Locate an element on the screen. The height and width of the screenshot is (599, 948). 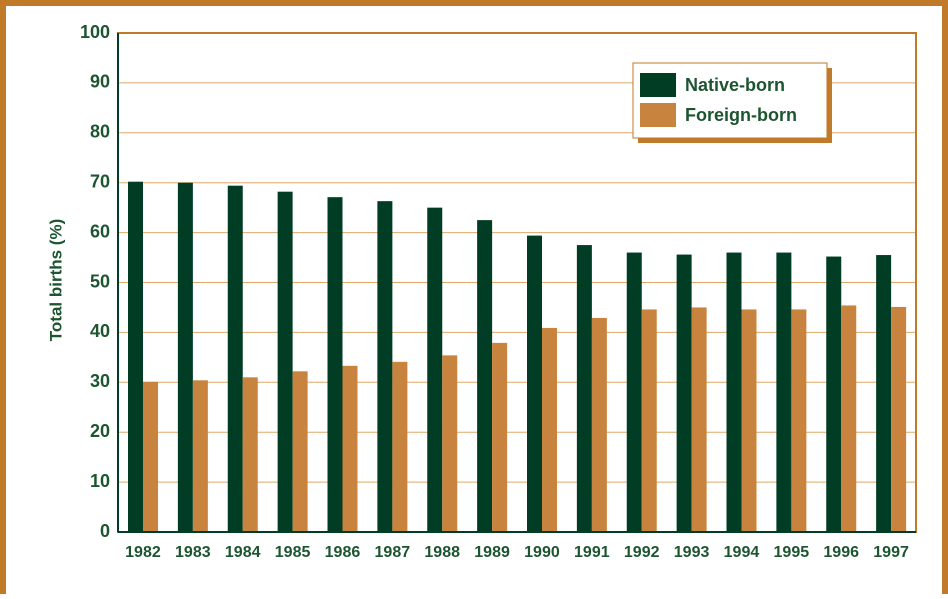
y-tick-label: 20 is located at coordinates (100, 431).